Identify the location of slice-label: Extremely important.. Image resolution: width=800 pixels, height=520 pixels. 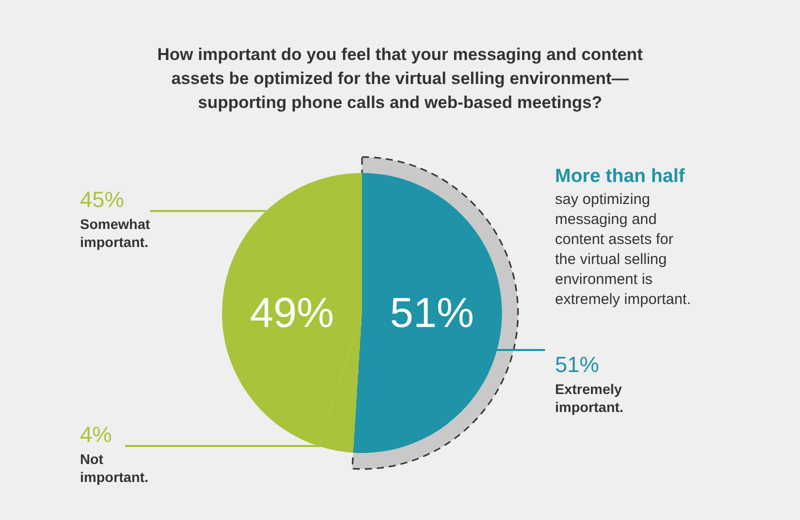
(589, 398).